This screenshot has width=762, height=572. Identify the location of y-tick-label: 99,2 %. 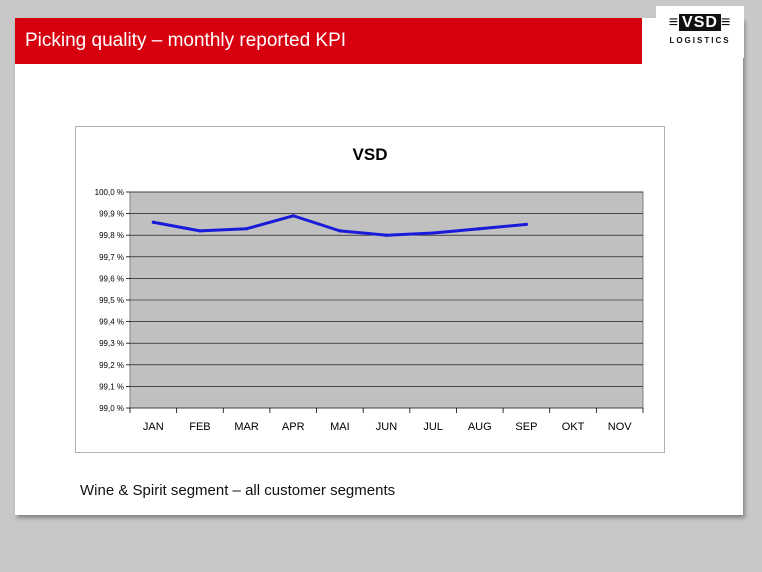
(111, 365).